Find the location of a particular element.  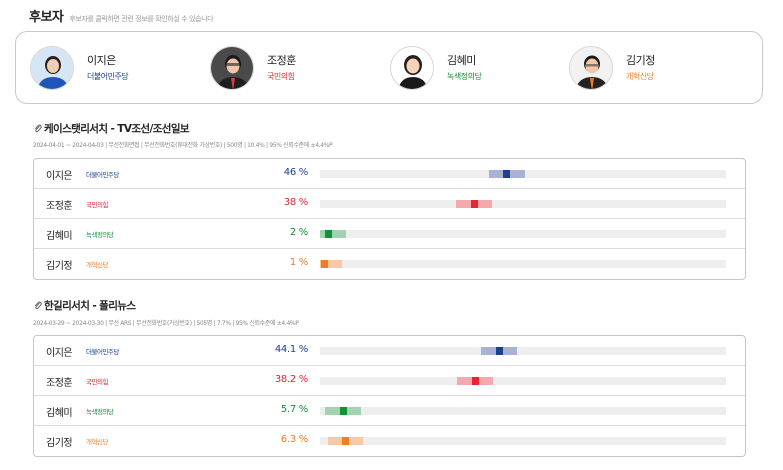

poll-row: 이지은 더불어민주당 44.1 % is located at coordinates (389, 351).